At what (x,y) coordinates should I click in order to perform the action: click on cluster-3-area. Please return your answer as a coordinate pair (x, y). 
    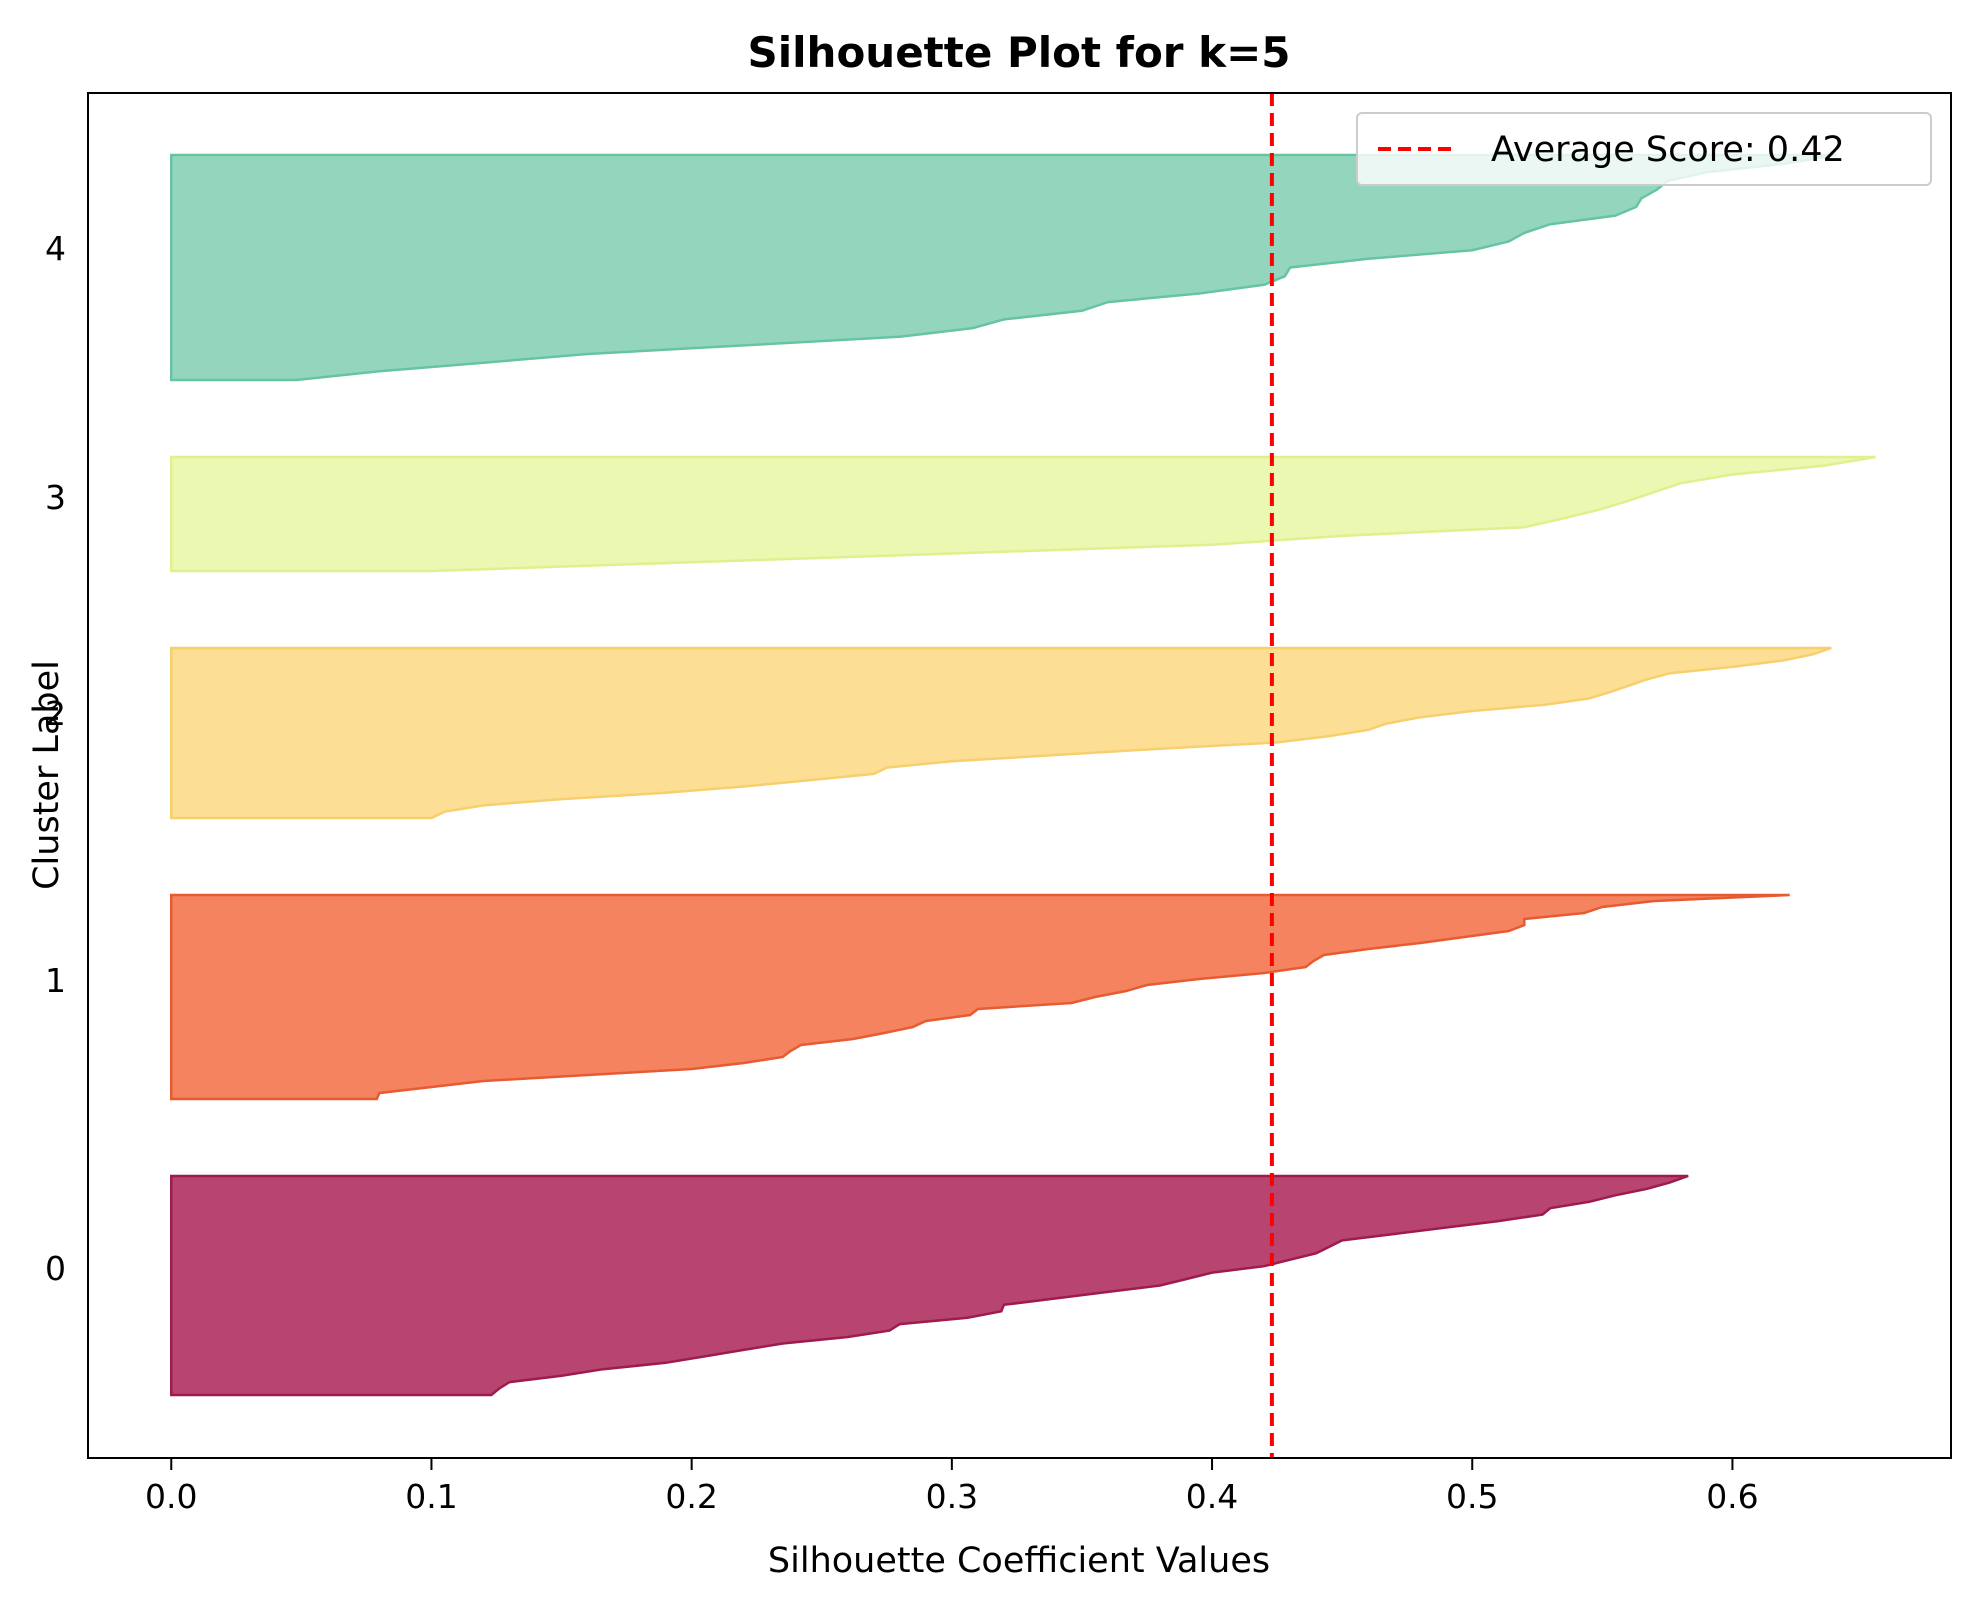
    Looking at the image, I should click on (1023, 514).